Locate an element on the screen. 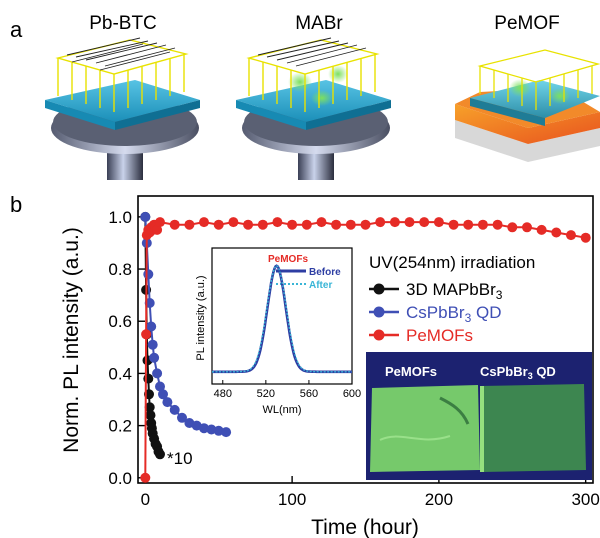 This screenshot has height=538, width=600. y-tick-label: 0.4 is located at coordinates (120, 373).